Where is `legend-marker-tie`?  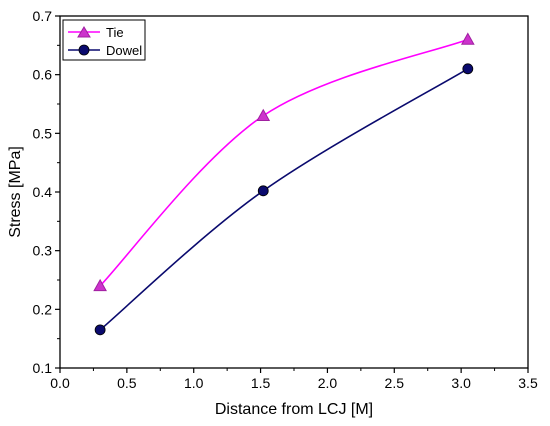 legend-marker-tie is located at coordinates (84, 32).